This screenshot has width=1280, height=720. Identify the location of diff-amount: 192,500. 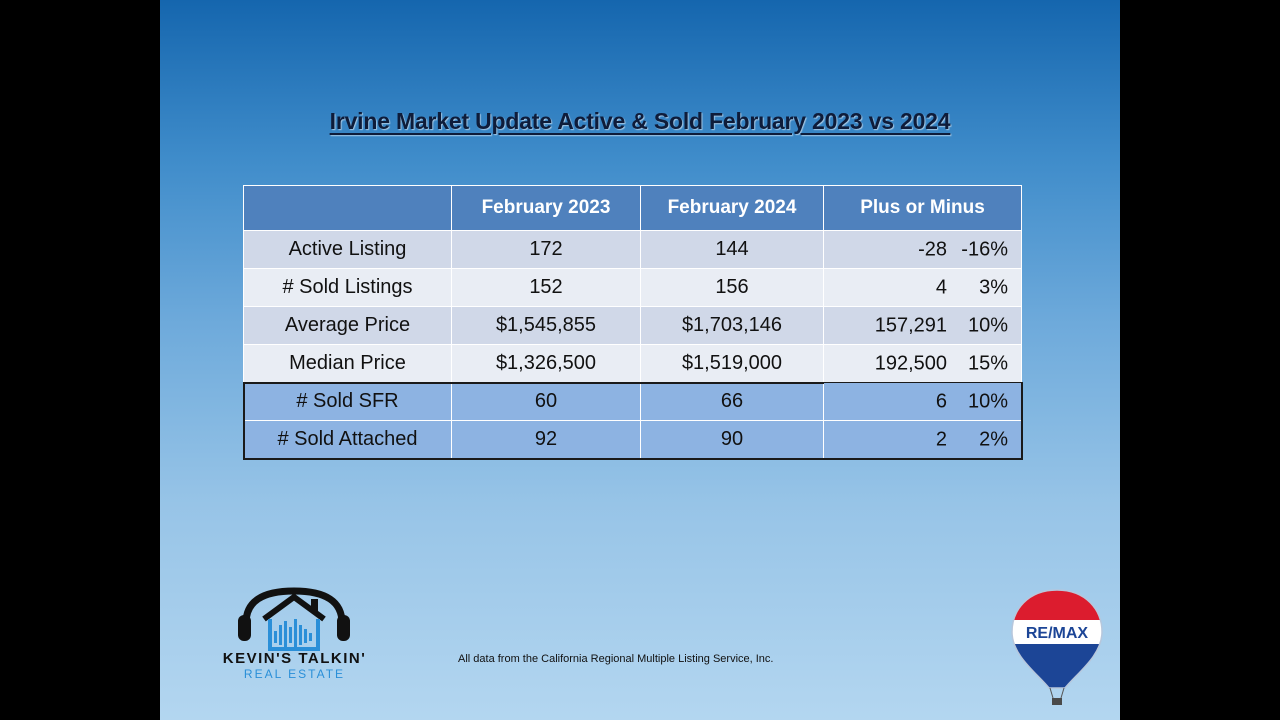
(910, 363).